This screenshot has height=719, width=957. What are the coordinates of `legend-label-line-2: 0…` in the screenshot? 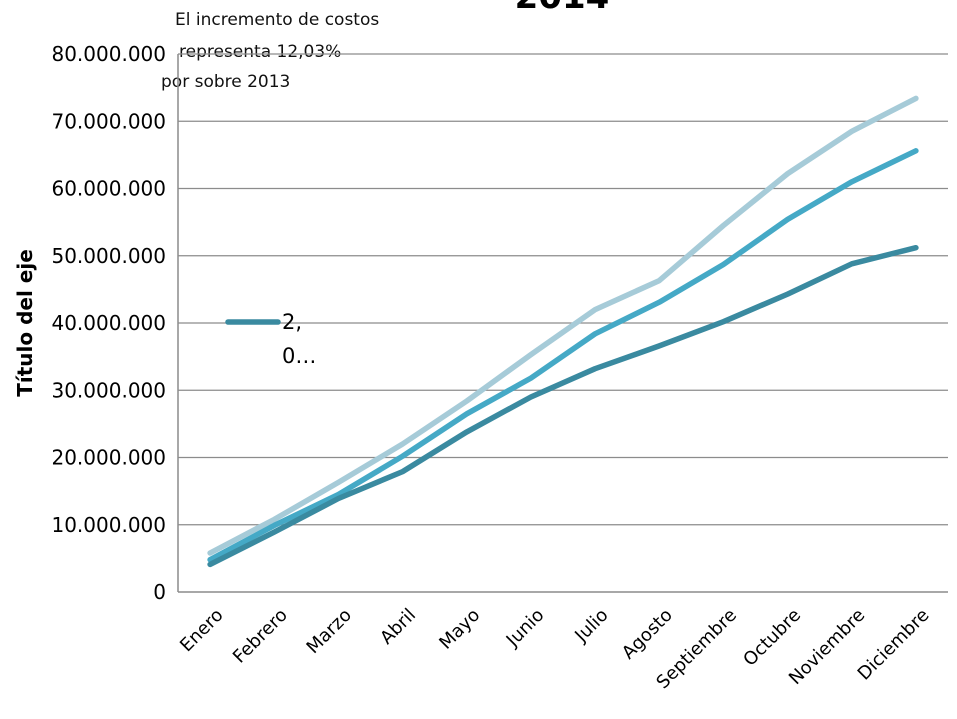 It's located at (299, 356).